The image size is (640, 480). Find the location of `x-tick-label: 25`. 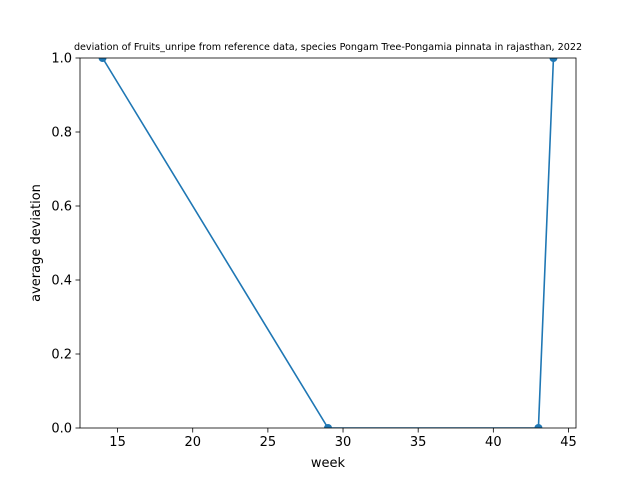

x-tick-label: 25 is located at coordinates (268, 442).